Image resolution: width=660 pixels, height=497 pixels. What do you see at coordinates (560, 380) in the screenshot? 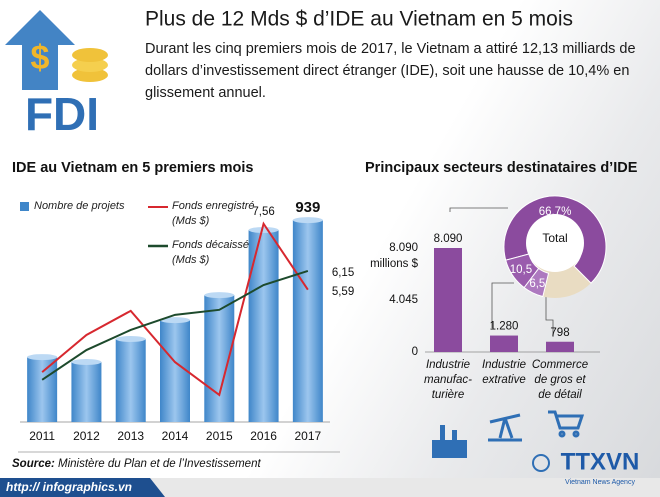
I see `x-tick-label: Commerce de gros et de détail` at bounding box center [560, 380].